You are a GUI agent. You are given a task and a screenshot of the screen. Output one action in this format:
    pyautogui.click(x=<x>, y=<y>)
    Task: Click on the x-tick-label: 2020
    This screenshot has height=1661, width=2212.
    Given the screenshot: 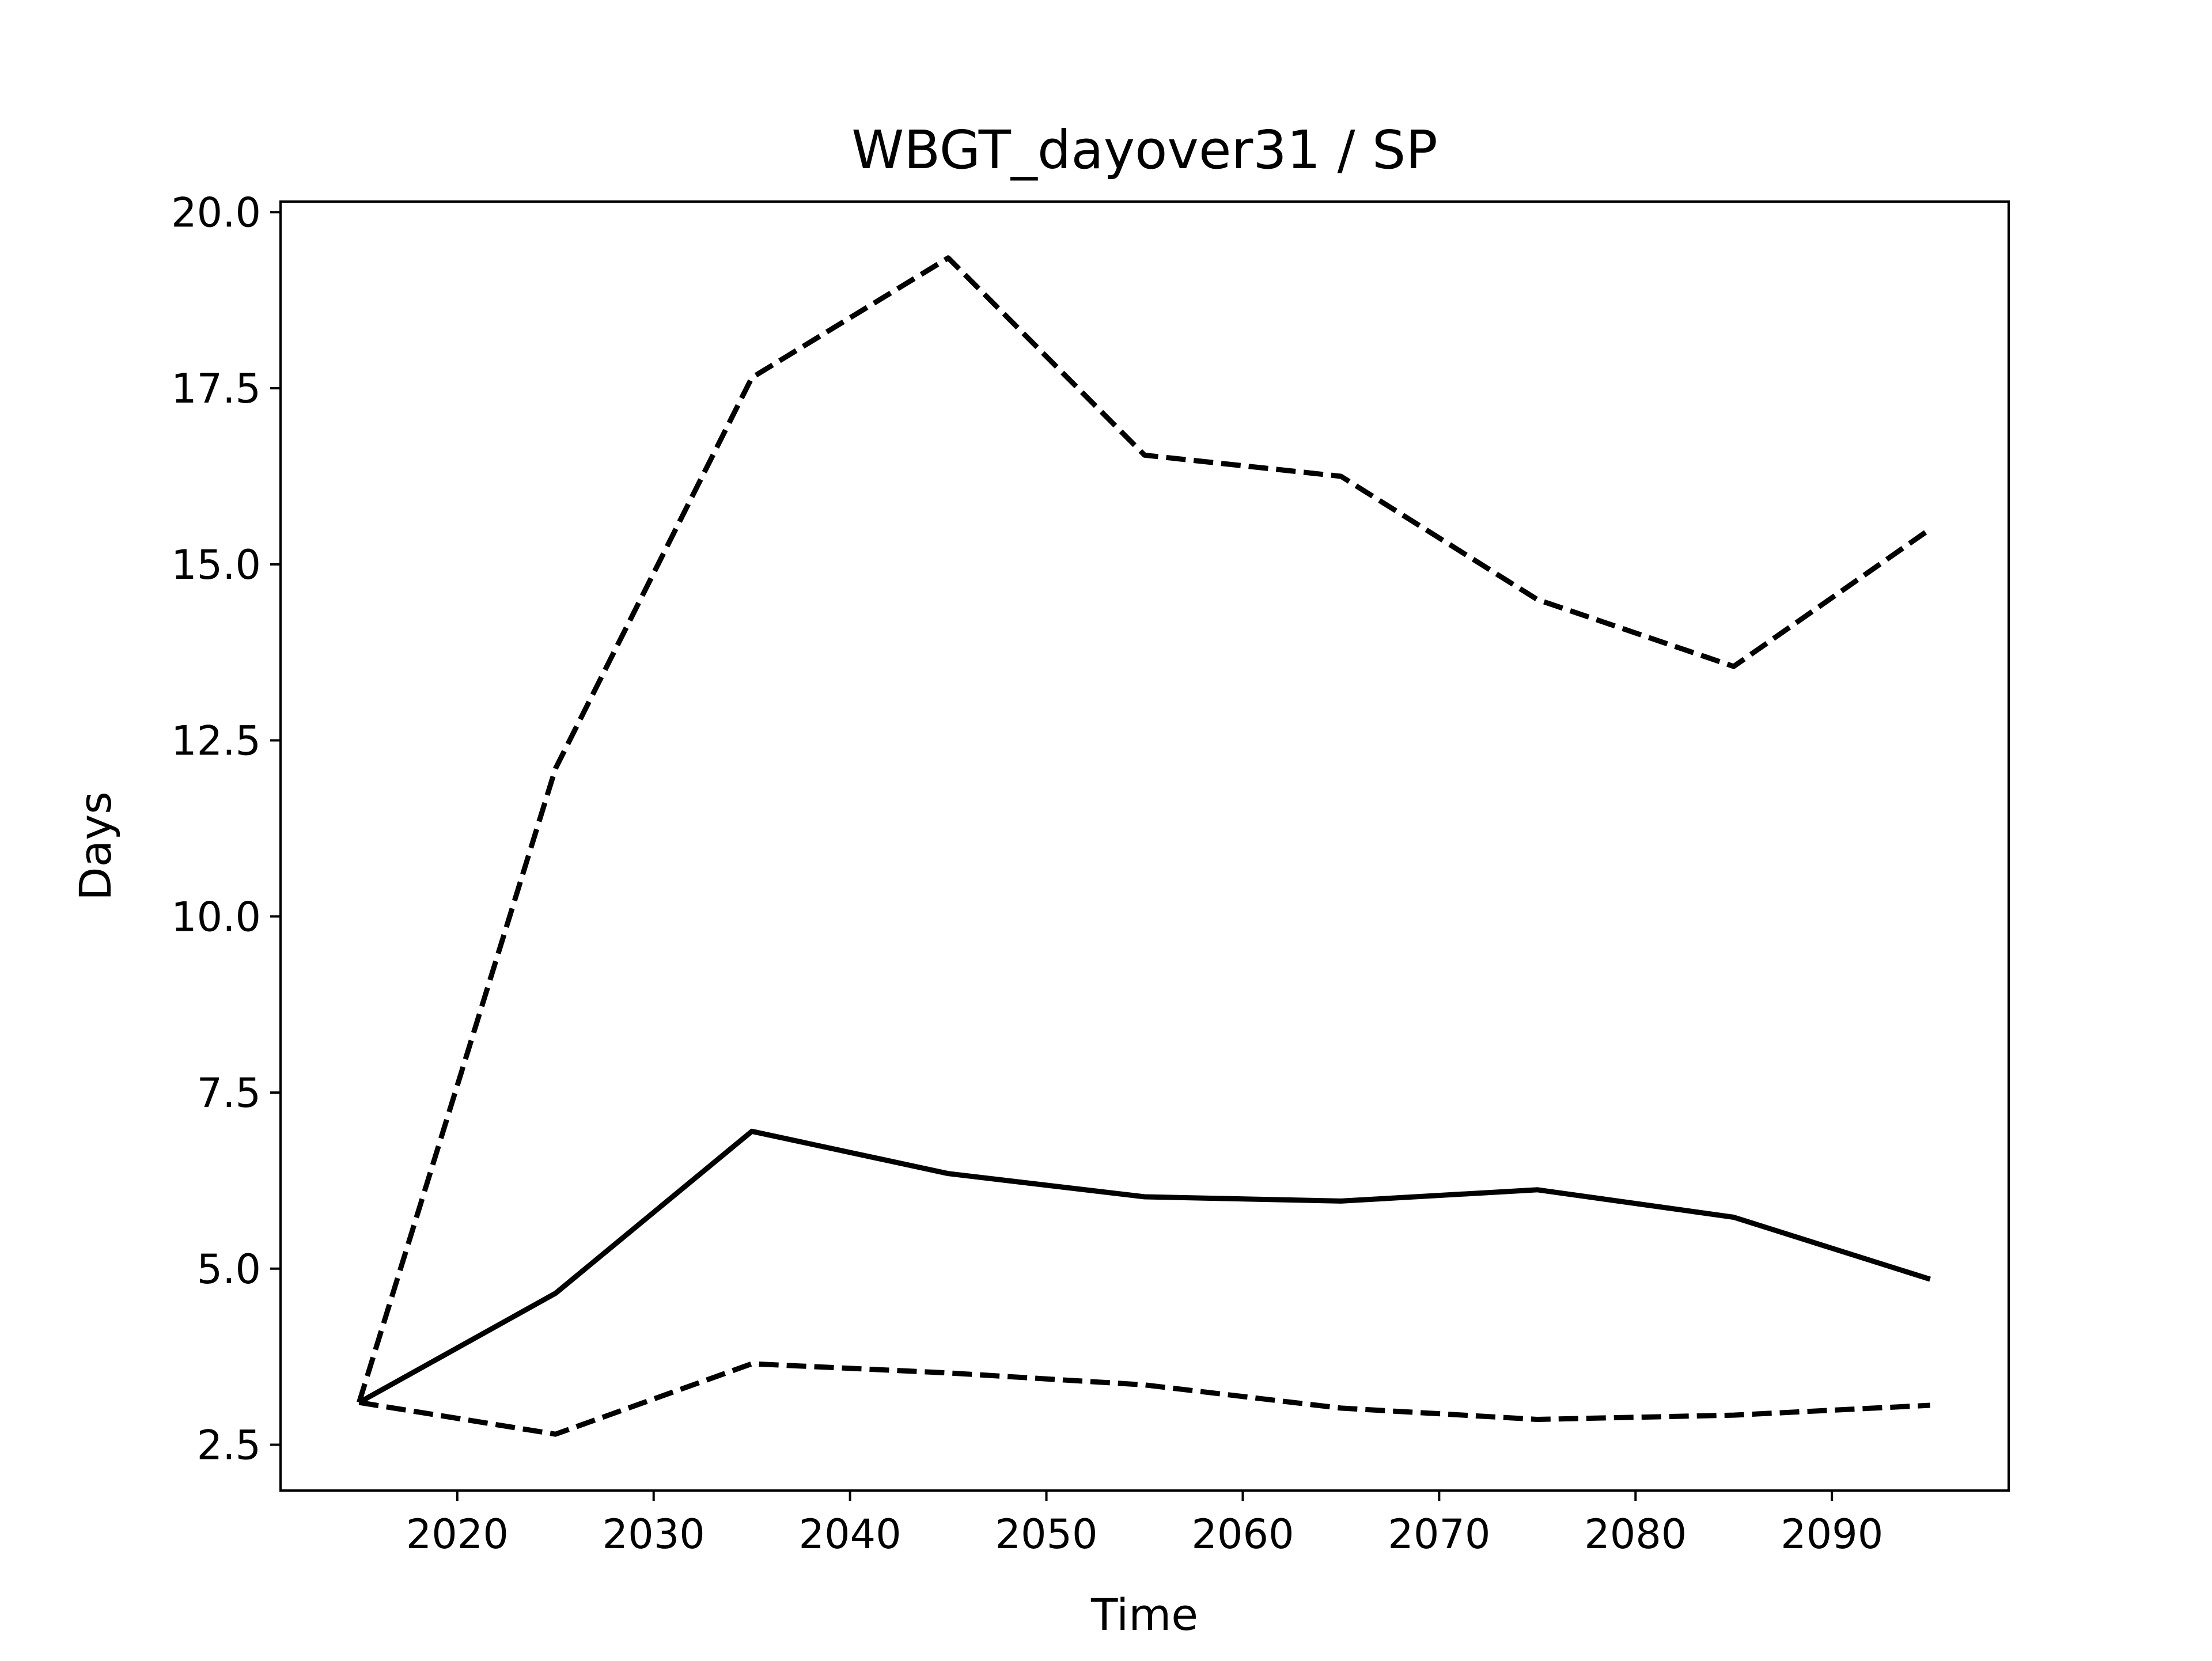 What is the action you would take?
    pyautogui.click(x=457, y=1534)
    